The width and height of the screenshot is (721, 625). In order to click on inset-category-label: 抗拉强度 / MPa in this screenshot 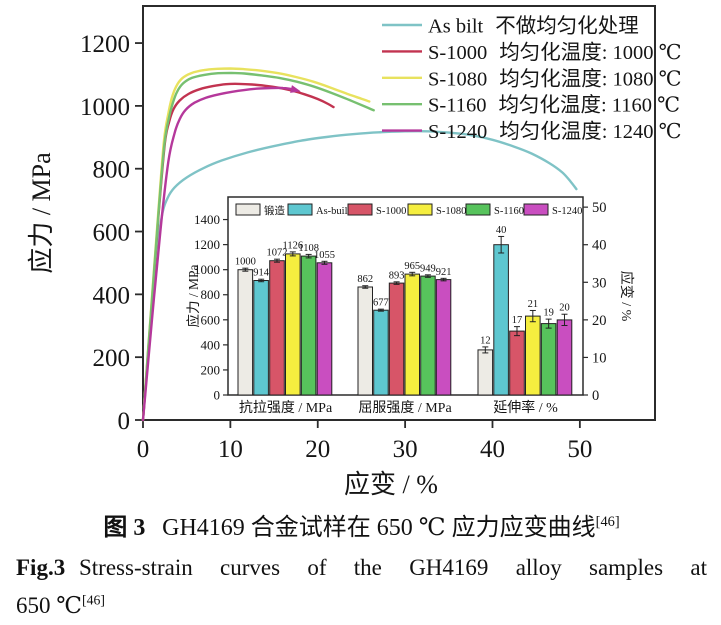, I will do `click(286, 408)`.